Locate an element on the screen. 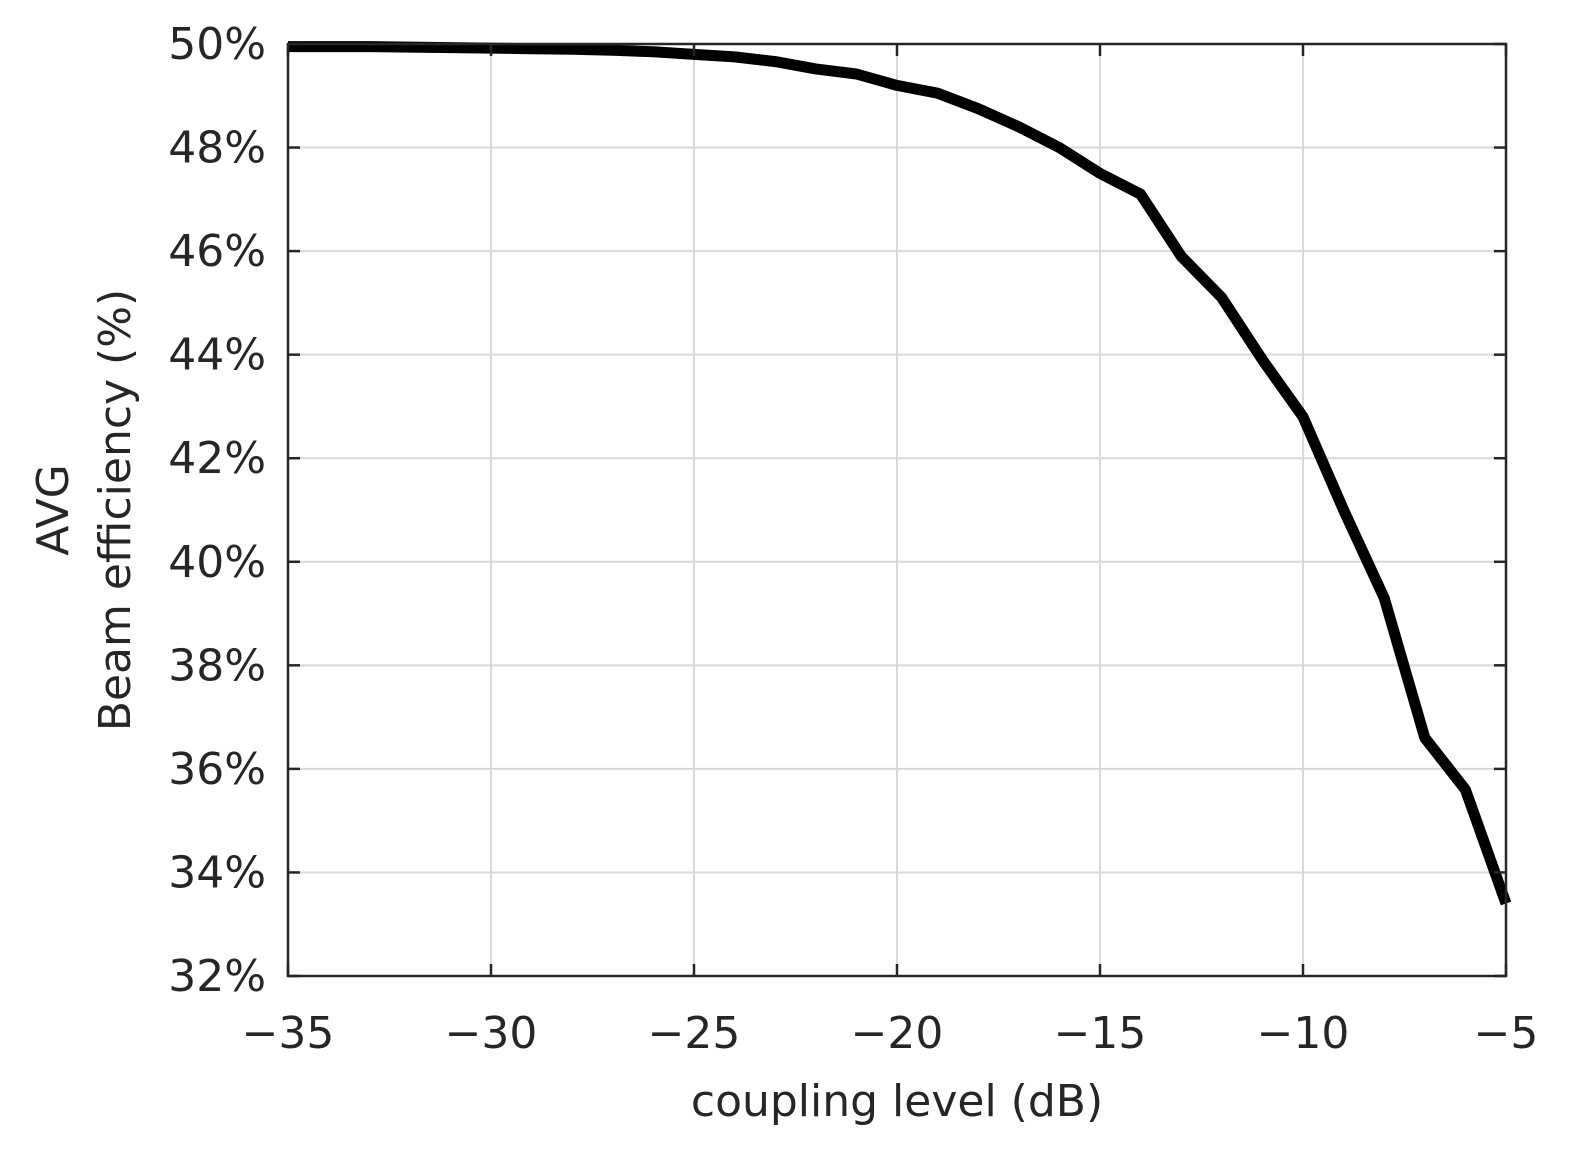  x-tick-label: −35 is located at coordinates (288, 1033).